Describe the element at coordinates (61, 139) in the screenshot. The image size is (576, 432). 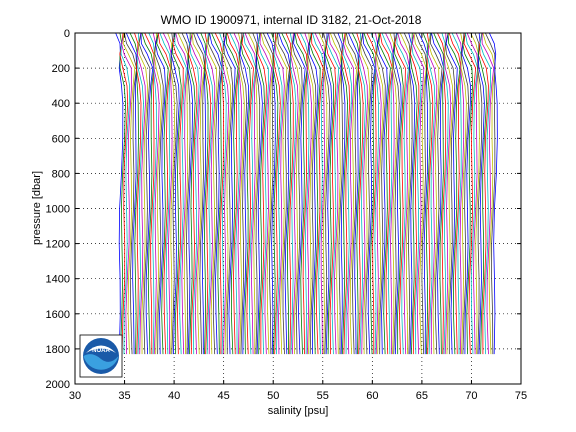
I see `y-tick-label: 600` at that location.